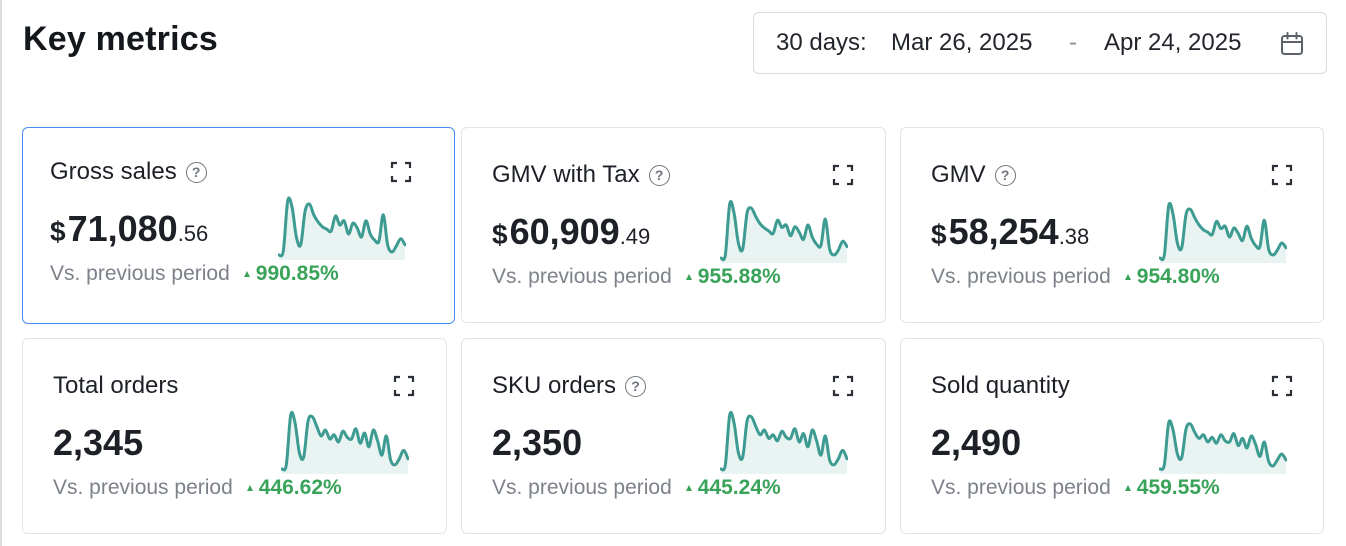 The image size is (1346, 546). Describe the element at coordinates (635, 236) in the screenshot. I see `metric-value-decimal: .49` at that location.